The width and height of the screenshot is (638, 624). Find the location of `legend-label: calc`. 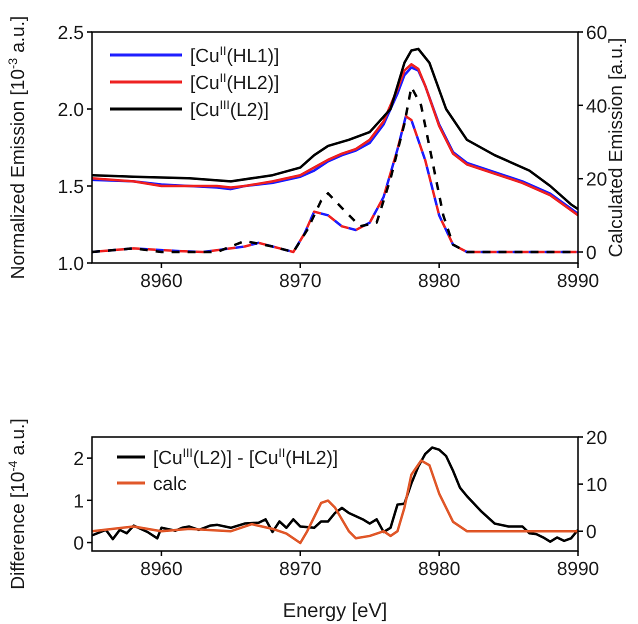

legend-label: calc is located at coordinates (170, 484).